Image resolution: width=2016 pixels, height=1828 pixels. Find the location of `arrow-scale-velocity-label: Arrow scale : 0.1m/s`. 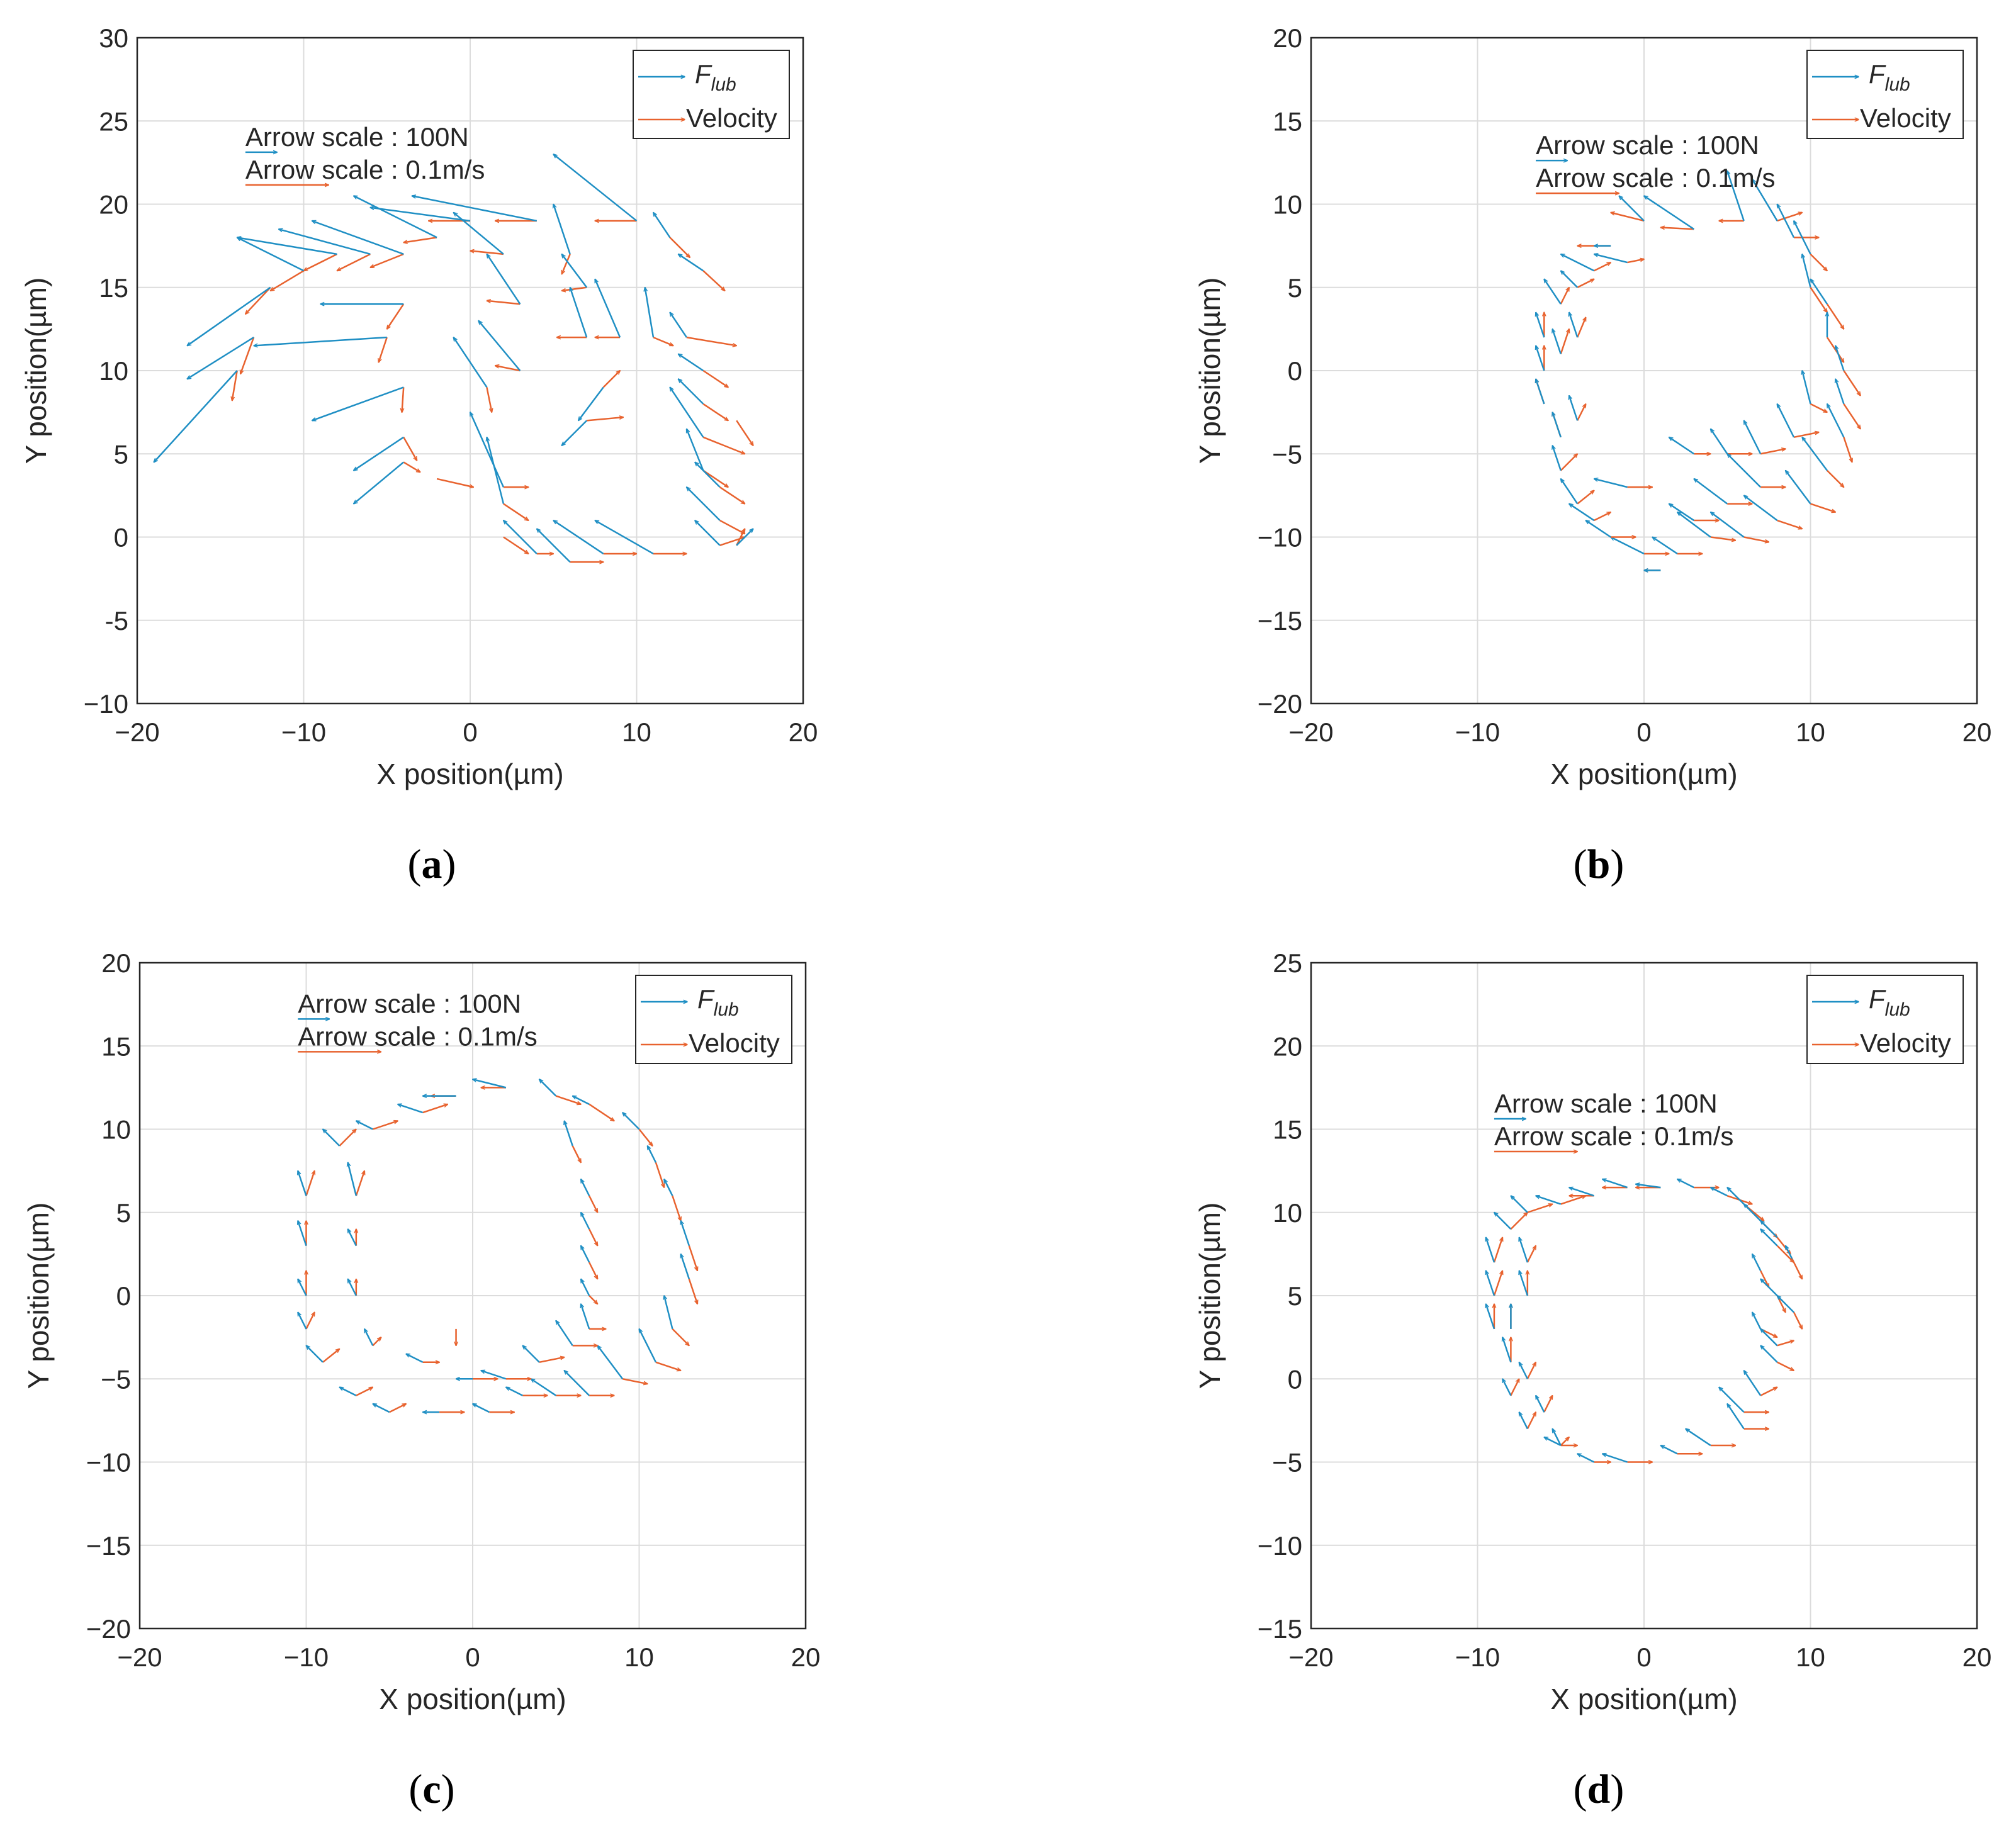

arrow-scale-velocity-label: Arrow scale : 0.1m/s is located at coordinates (365, 169).